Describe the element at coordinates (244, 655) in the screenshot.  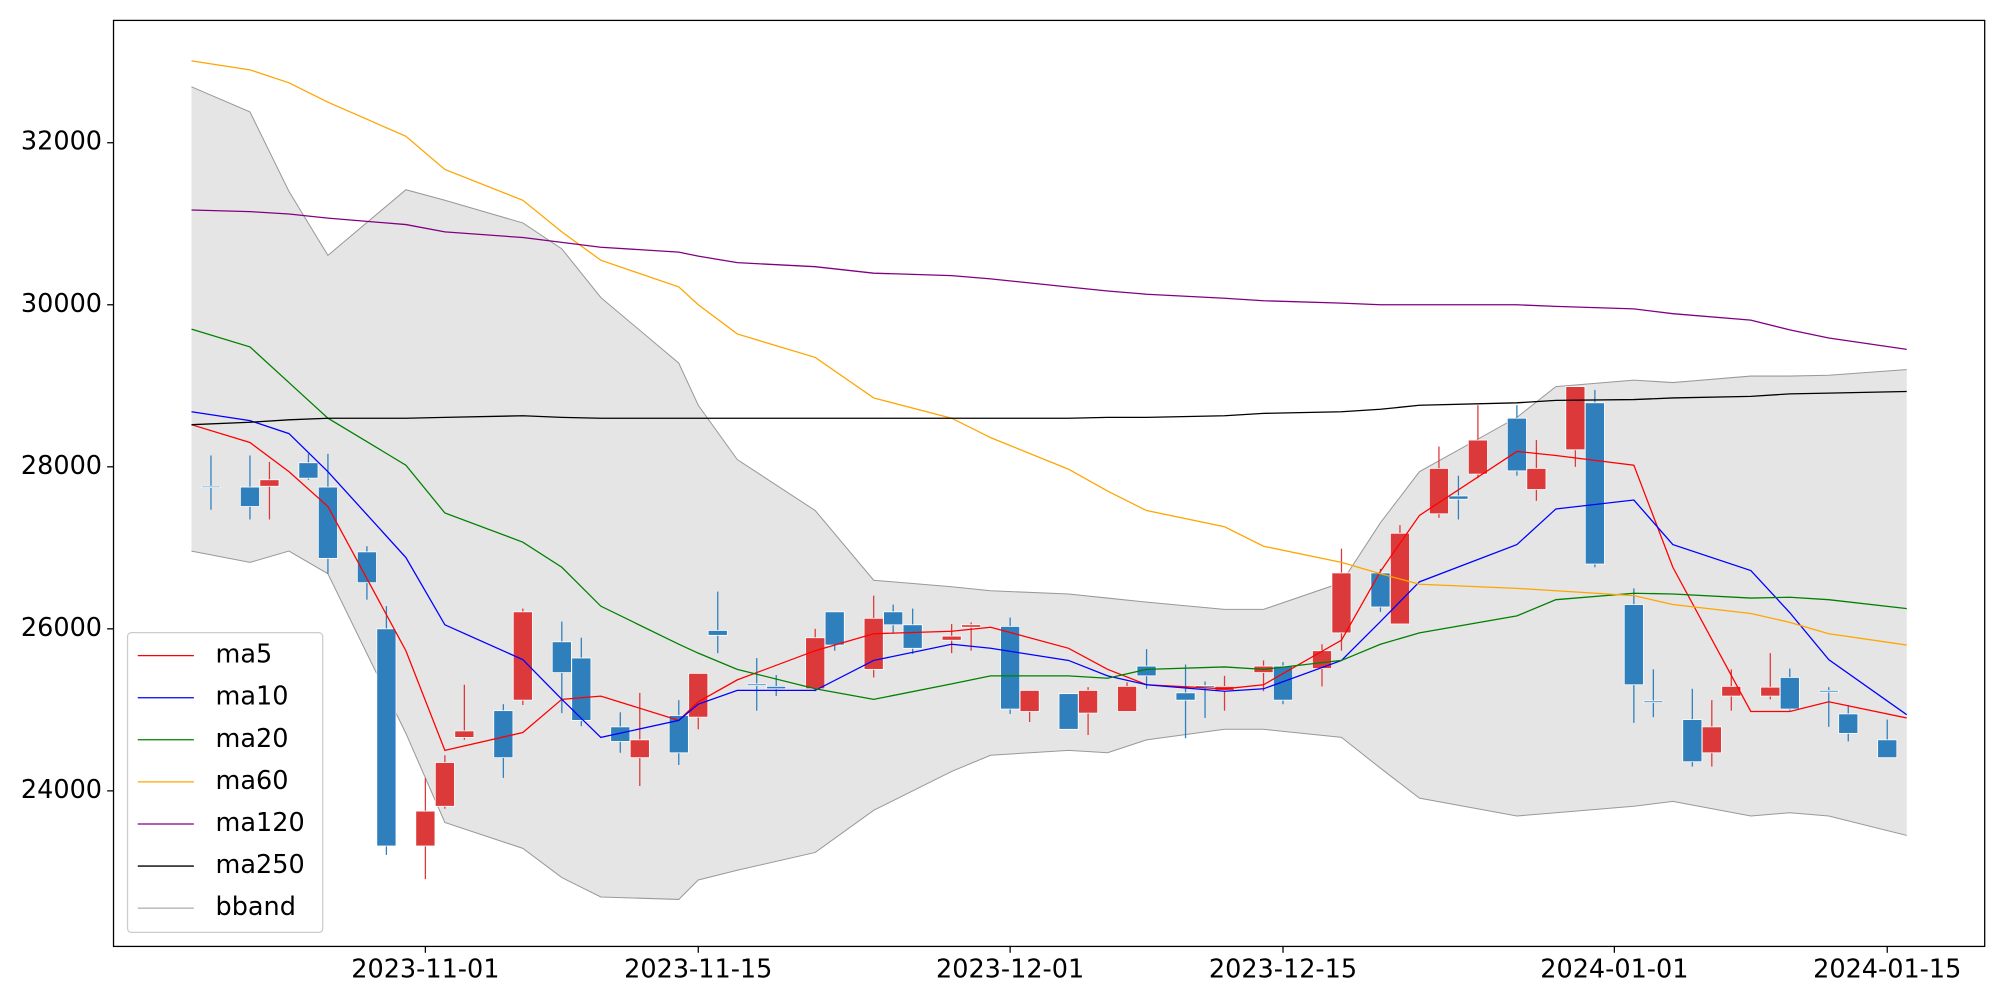
I see `legend-label: ma5` at that location.